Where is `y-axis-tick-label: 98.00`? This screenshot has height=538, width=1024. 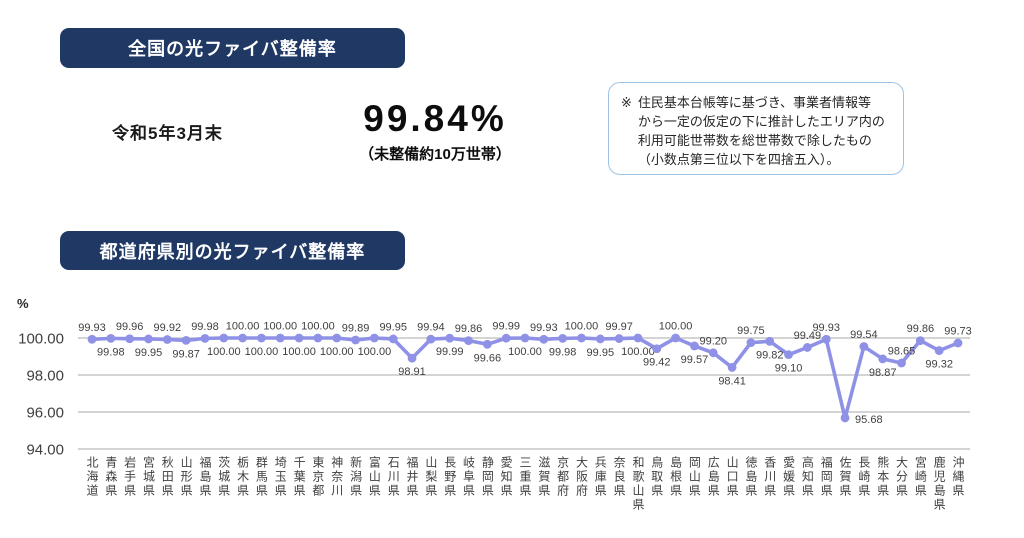 y-axis-tick-label: 98.00 is located at coordinates (45, 376).